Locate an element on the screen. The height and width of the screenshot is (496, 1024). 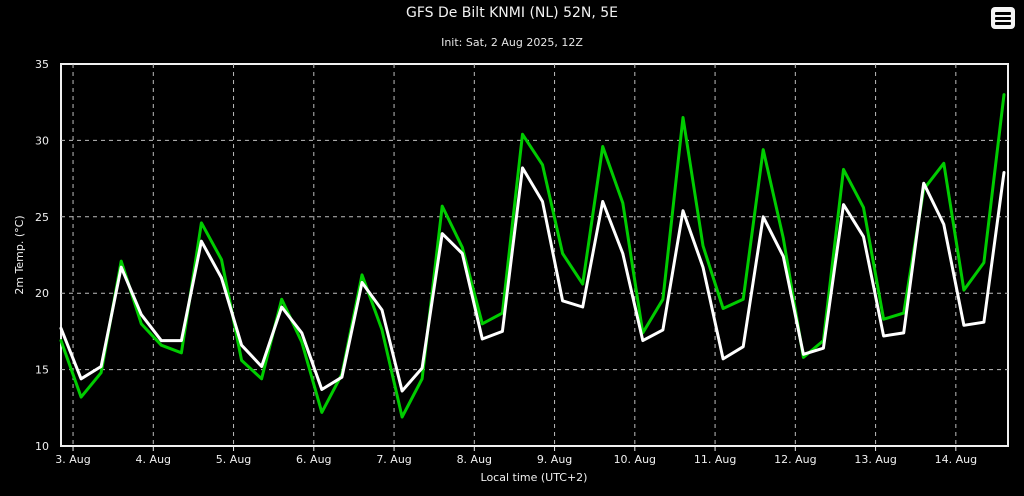
y-tick-label: 10 is located at coordinates (42, 446).